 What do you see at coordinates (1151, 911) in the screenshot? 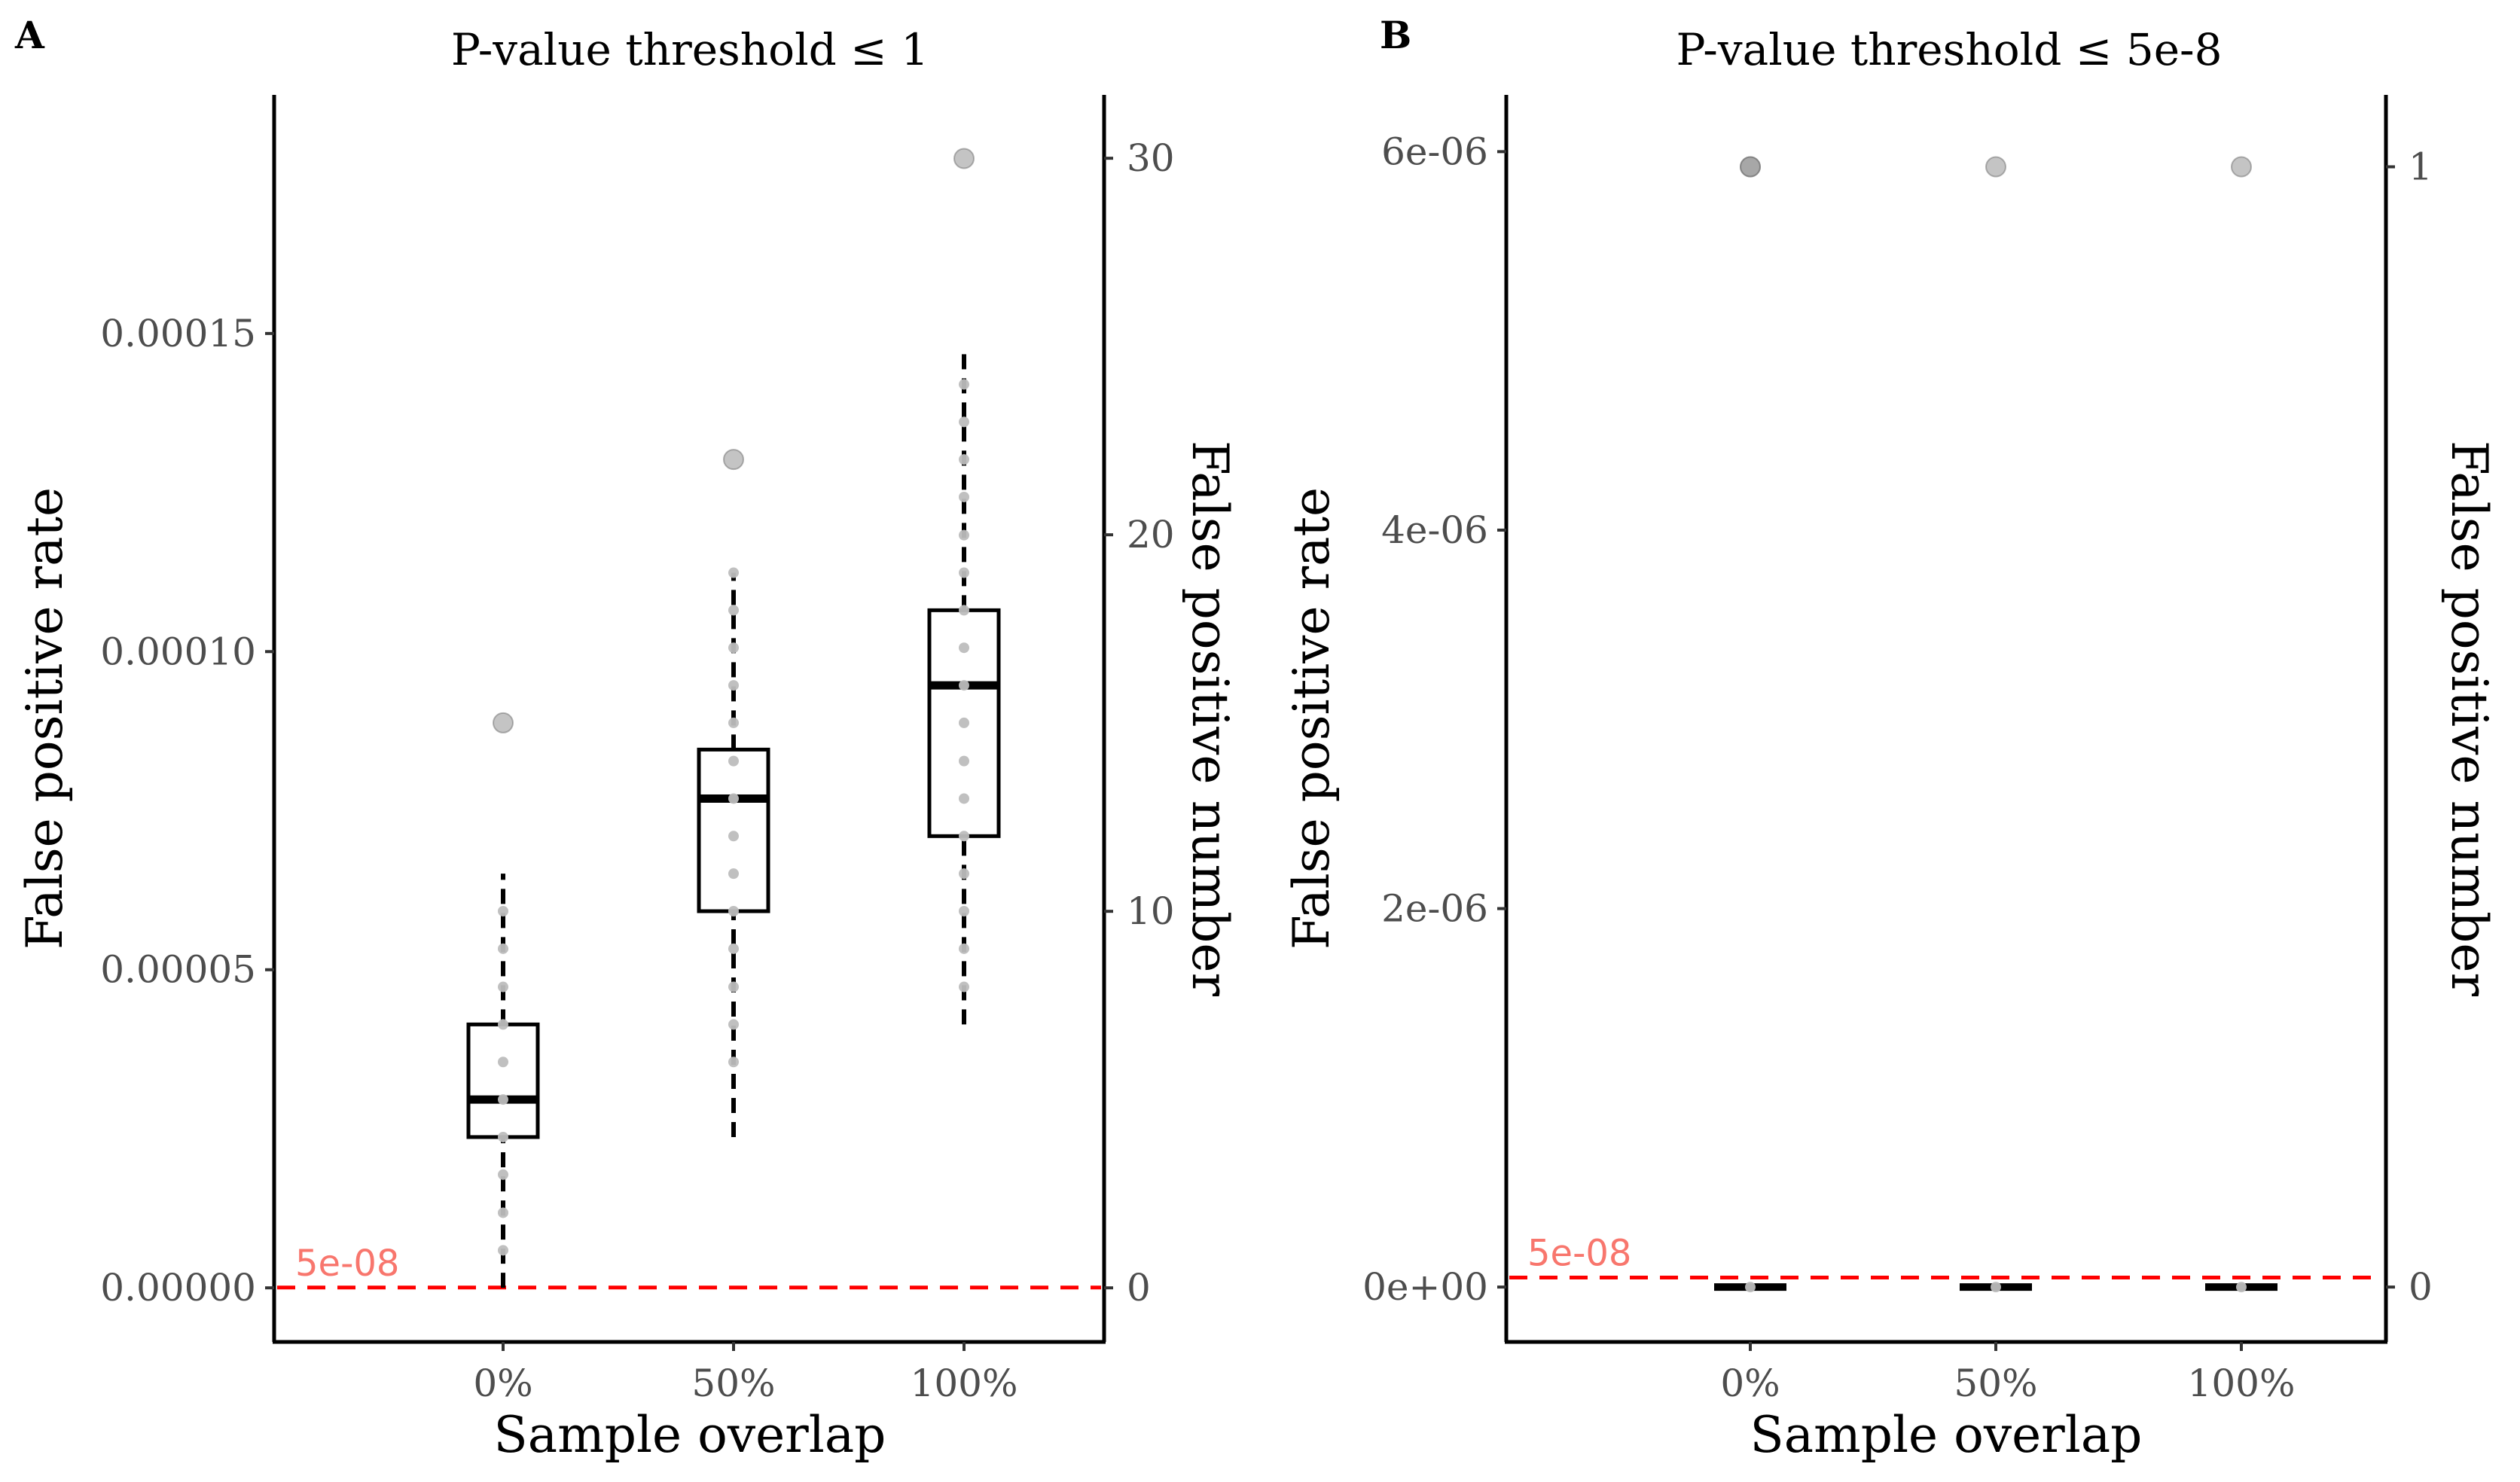
I see `y-right-tick-label-a: 10` at bounding box center [1151, 911].